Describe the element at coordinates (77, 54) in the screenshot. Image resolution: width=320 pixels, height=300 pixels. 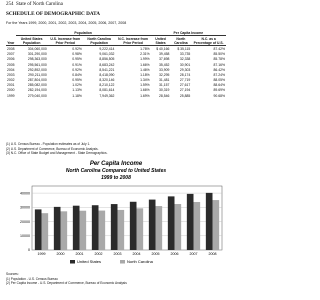
I see `table-cell: 0.98%` at that location.